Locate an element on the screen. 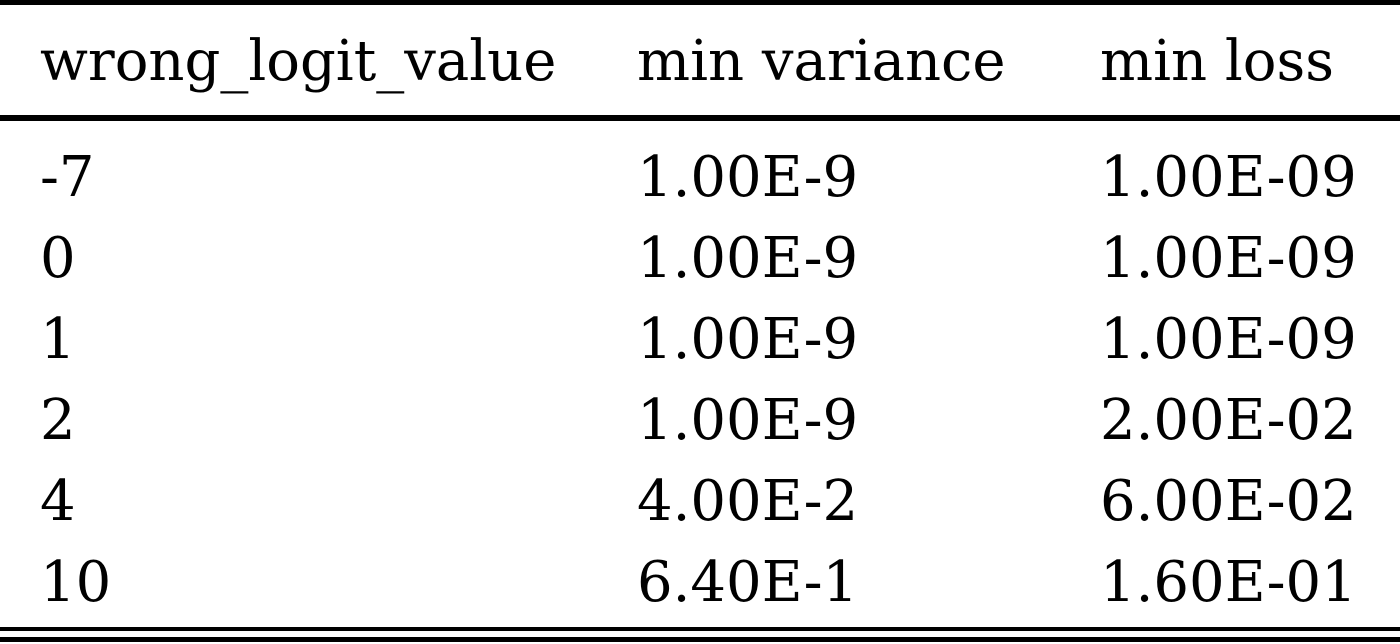 The height and width of the screenshot is (644, 1400). cell-wrong-logit-value: 4 is located at coordinates (58, 501).